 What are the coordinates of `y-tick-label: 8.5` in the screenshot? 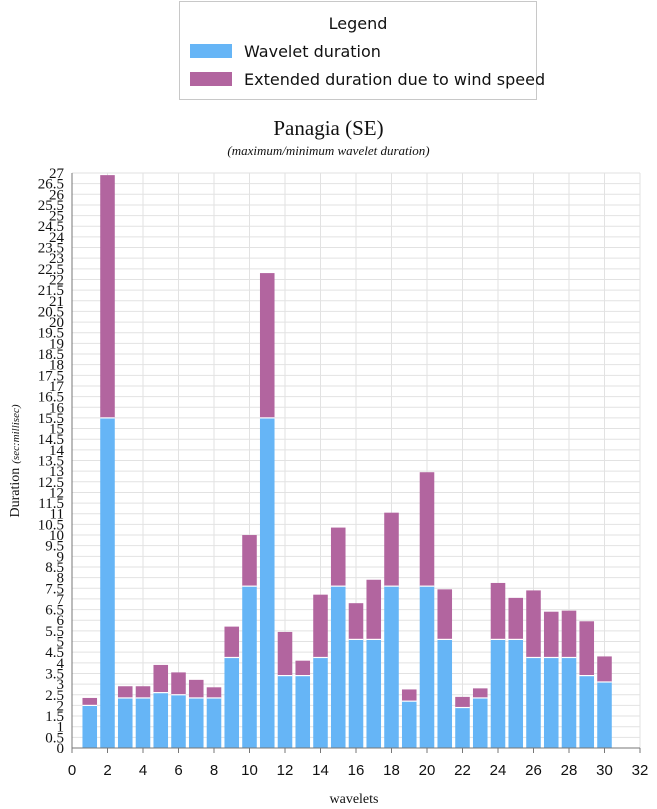 It's located at (54, 568).